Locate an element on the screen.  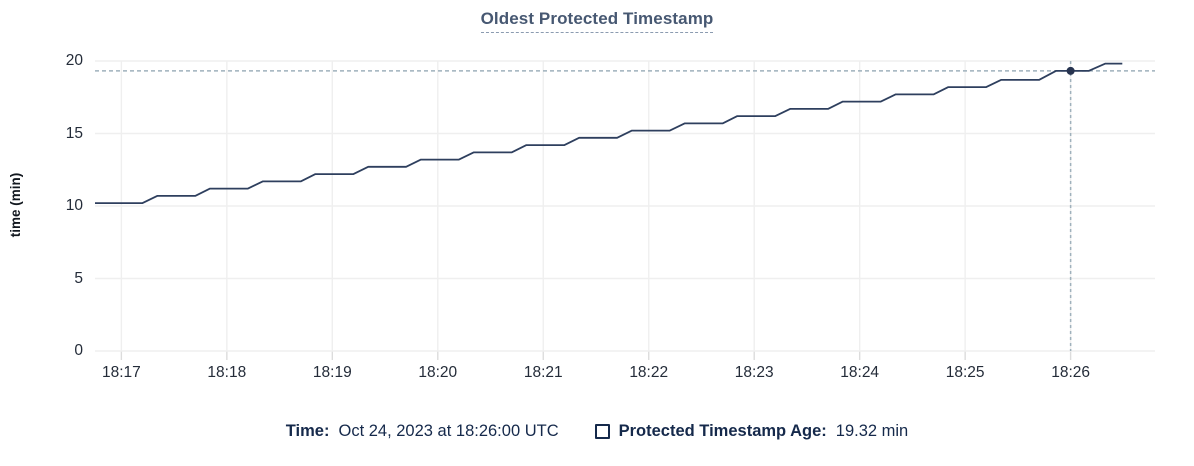
chart-header: Oldest Protected Timestamp is located at coordinates (597, 21).